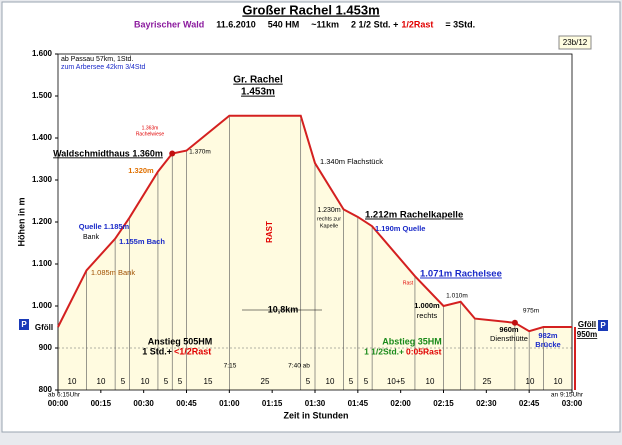 Image resolution: width=622 pixels, height=445 pixels. Describe the element at coordinates (315, 403) in the screenshot. I see `x-tick-label: 01:30` at that location.